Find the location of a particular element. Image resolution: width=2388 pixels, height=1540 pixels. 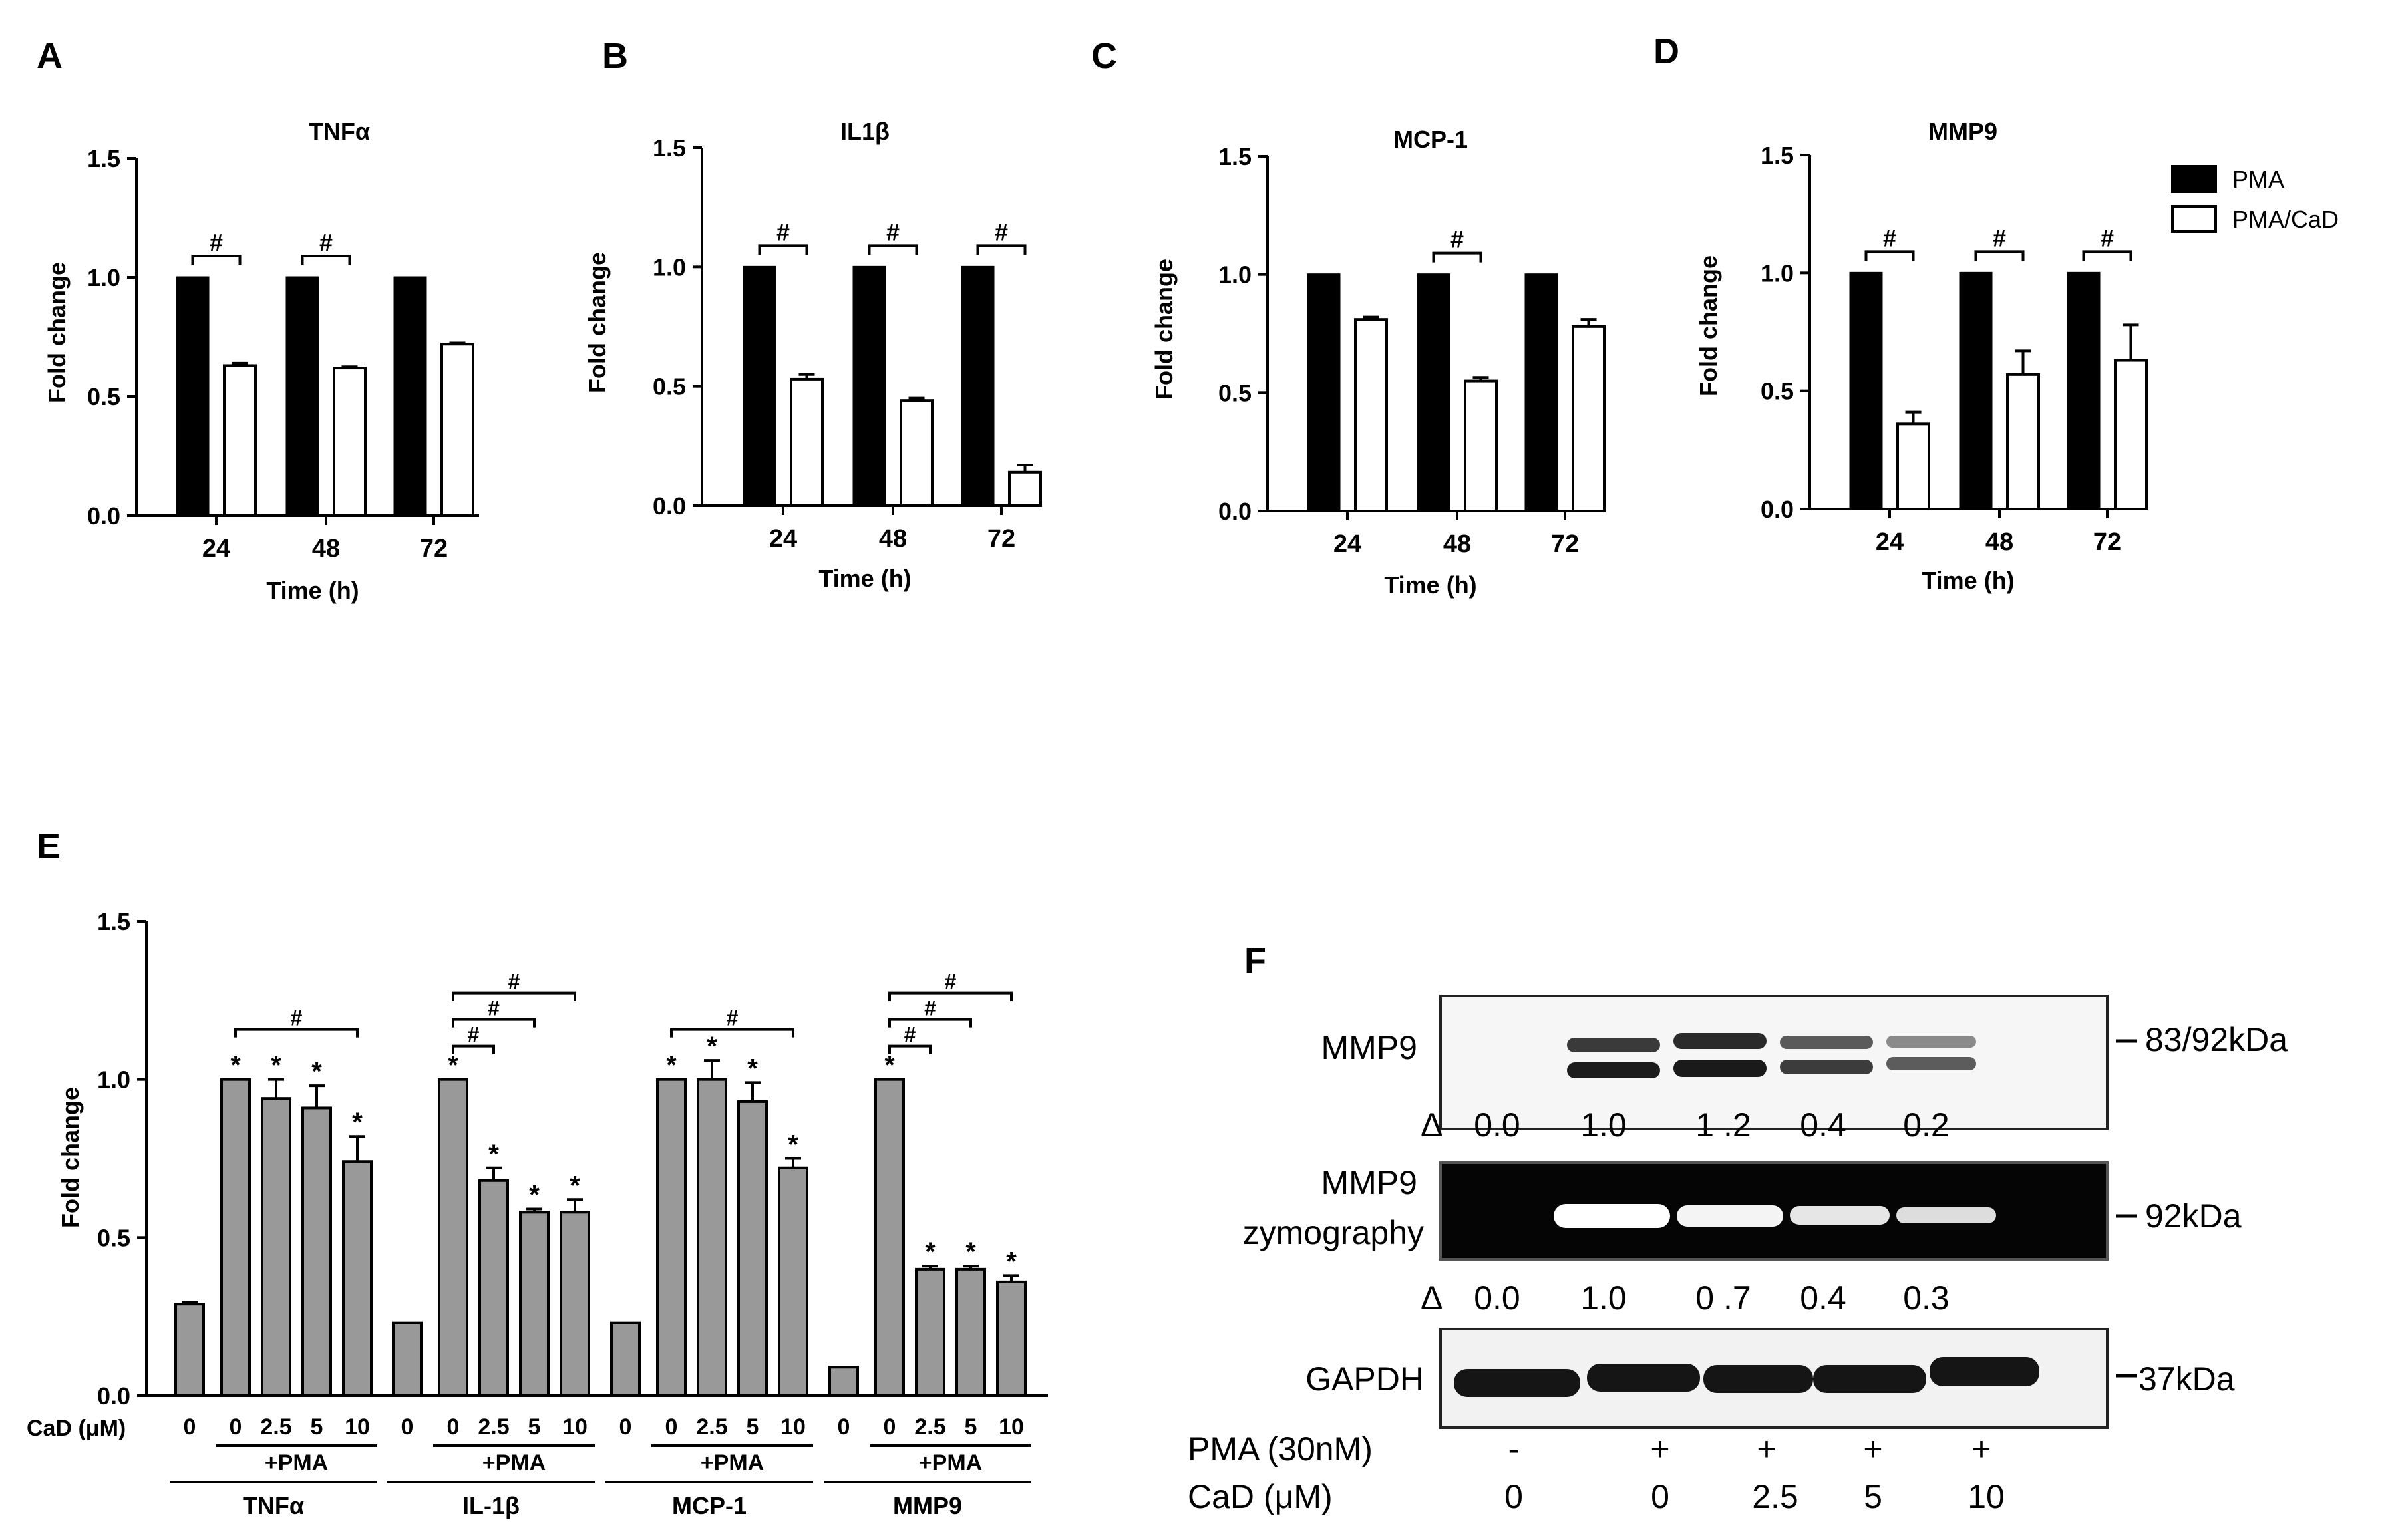

plot-area: 0.0 0.5 1.0 1.5 24 #48 #72 # is located at coordinates (1955, 349).